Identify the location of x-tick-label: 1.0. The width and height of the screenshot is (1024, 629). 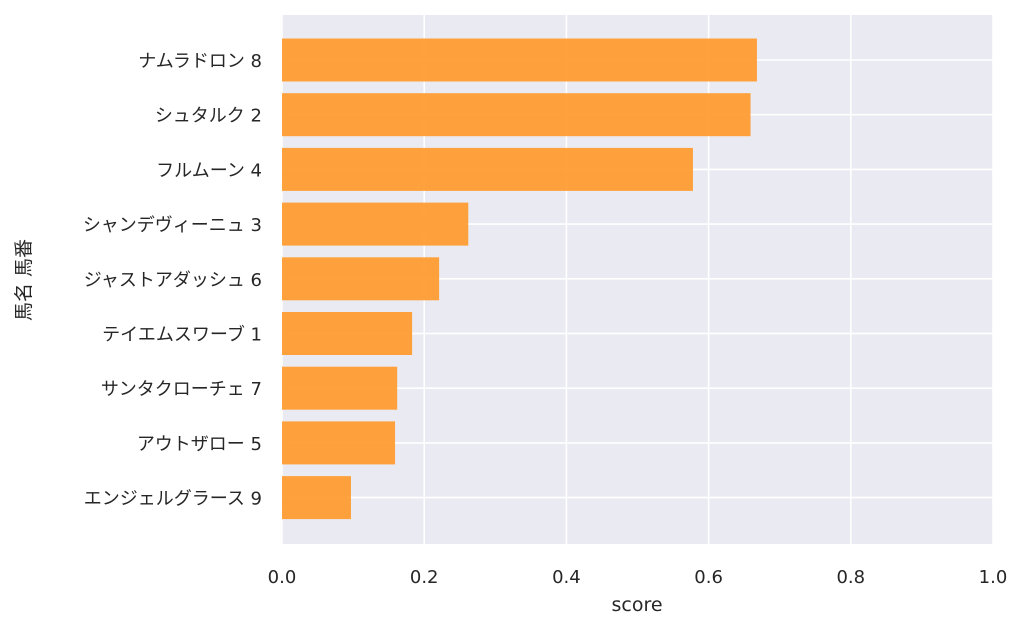
(993, 577).